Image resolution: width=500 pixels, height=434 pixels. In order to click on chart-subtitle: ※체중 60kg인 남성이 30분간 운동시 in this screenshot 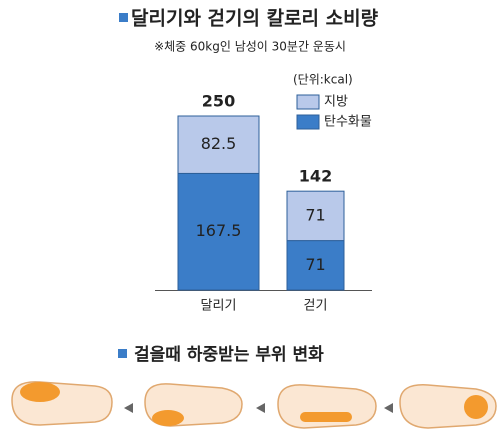, I will do `click(250, 47)`.